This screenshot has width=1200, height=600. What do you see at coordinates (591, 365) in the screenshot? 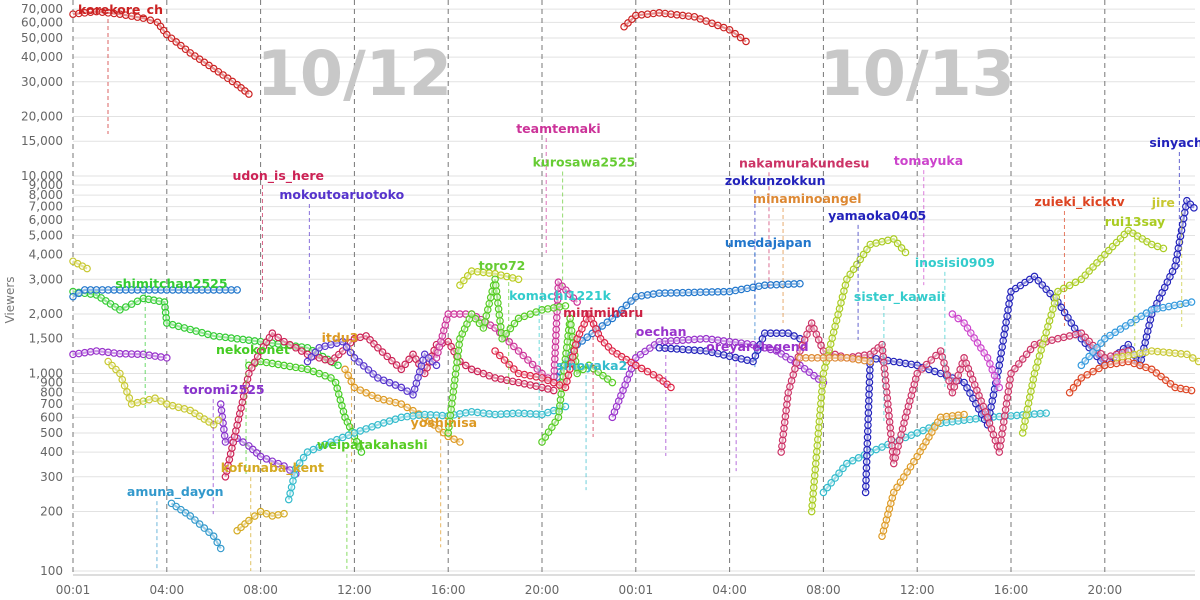
I see `stream-label: sinoyaka2` at bounding box center [591, 365].